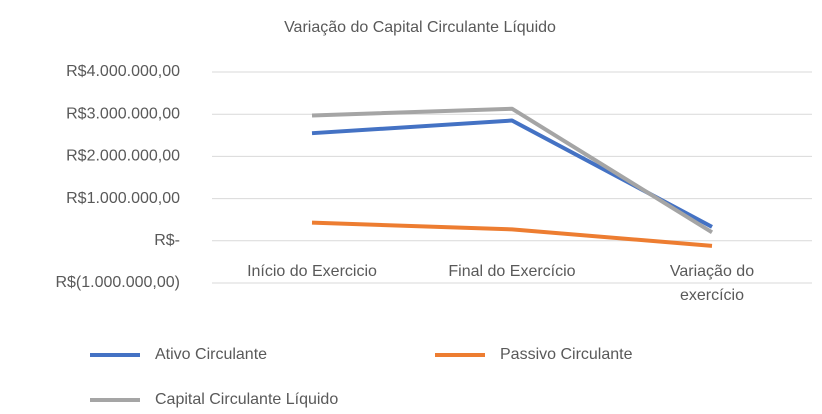 This screenshot has height=414, width=822. I want to click on y-tick-label: R$2.000.000,00, so click(123, 156).